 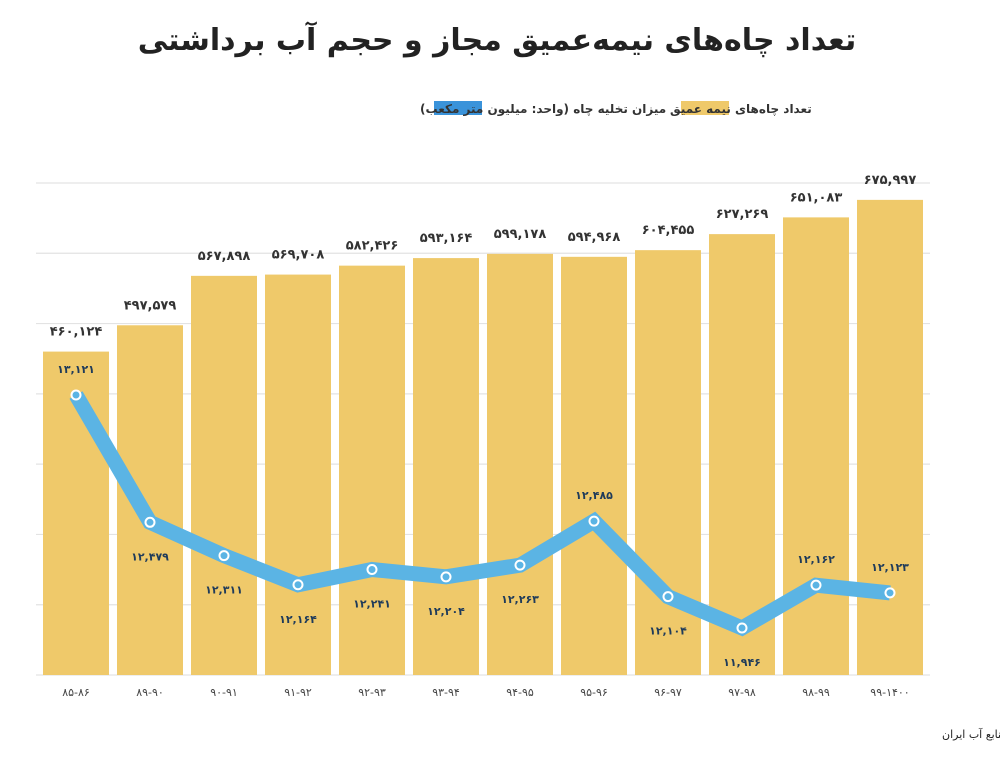 I want to click on bar-data-label: ۵۹۳,۱۶۴, so click(x=446, y=238).